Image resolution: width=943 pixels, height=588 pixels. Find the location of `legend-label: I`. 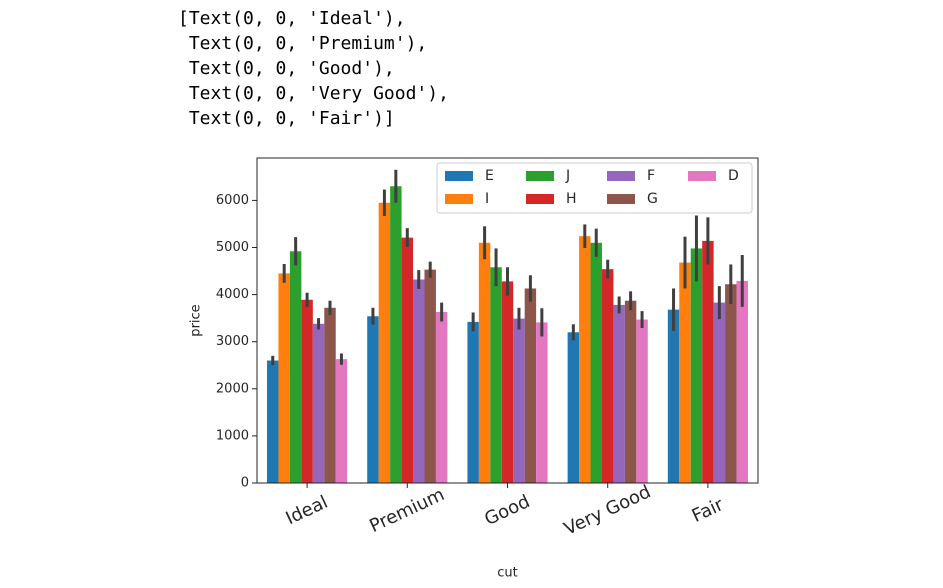

legend-label: I is located at coordinates (487, 199).